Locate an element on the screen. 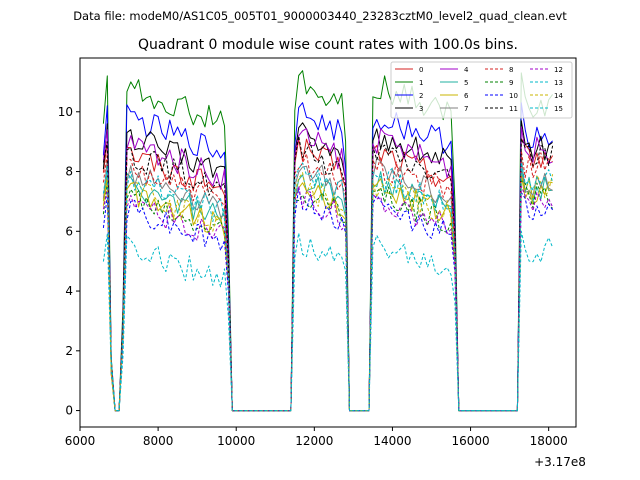 Image resolution: width=640 pixels, height=480 pixels. legend-label-9: 9 is located at coordinates (511, 83).